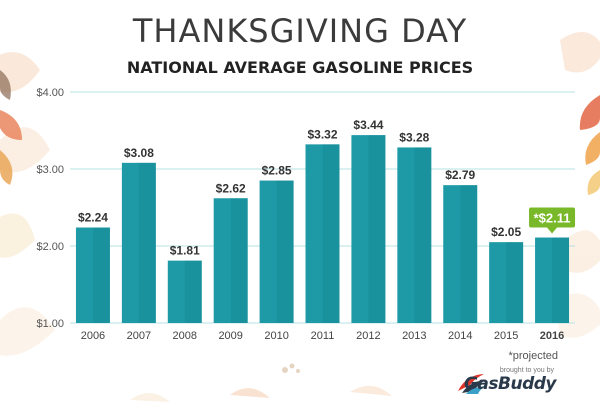 Image resolution: width=600 pixels, height=405 pixels. What do you see at coordinates (277, 171) in the screenshot?
I see `data-label-2010: $2.85` at bounding box center [277, 171].